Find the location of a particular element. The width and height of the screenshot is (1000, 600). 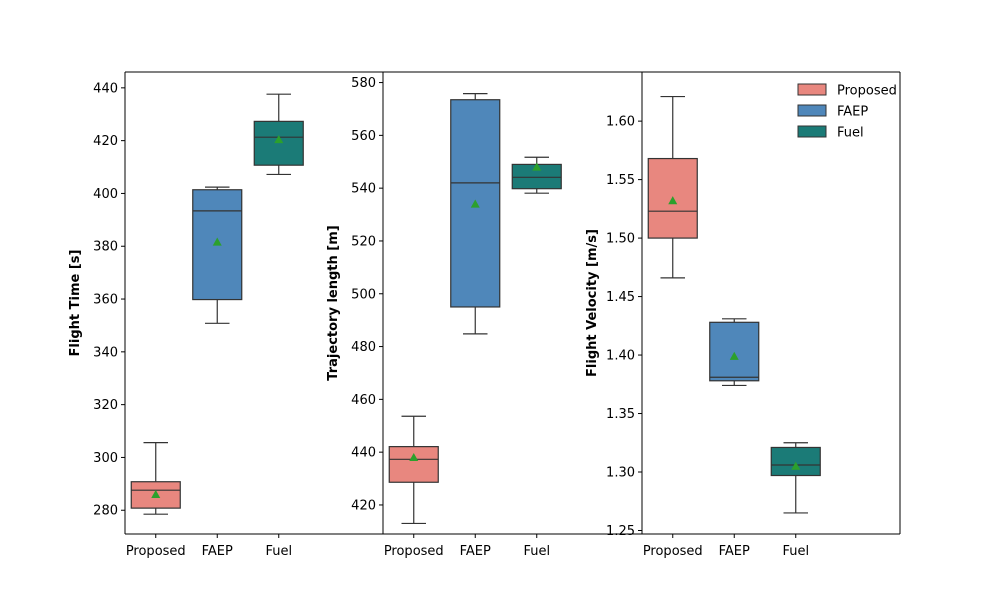

y-tick-label: 580 is located at coordinates (363, 83).